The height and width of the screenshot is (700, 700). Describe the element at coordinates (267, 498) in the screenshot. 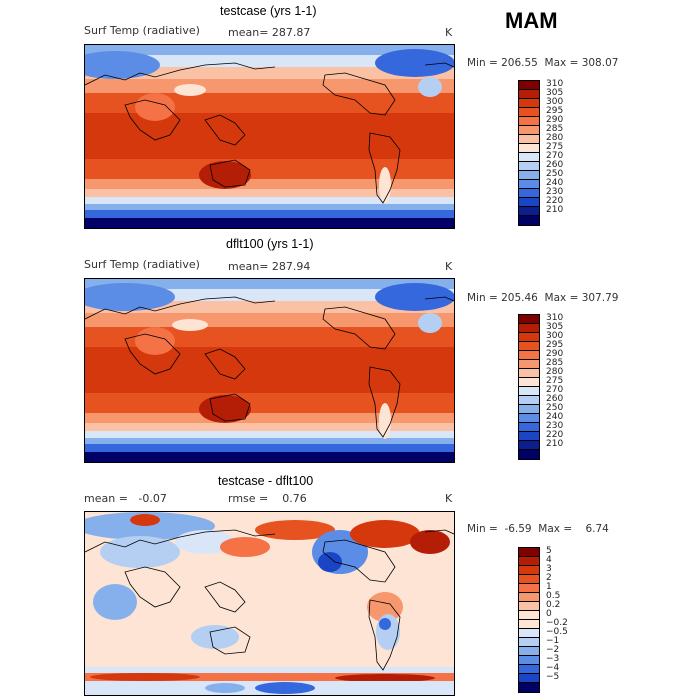

I see `panel3-rmse: rmse = 0.76` at that location.